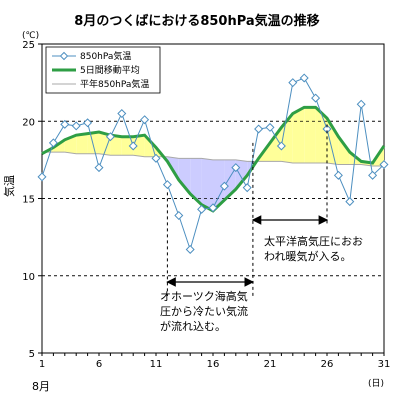  I want to click on x-tick-label: 21, so click(270, 364).